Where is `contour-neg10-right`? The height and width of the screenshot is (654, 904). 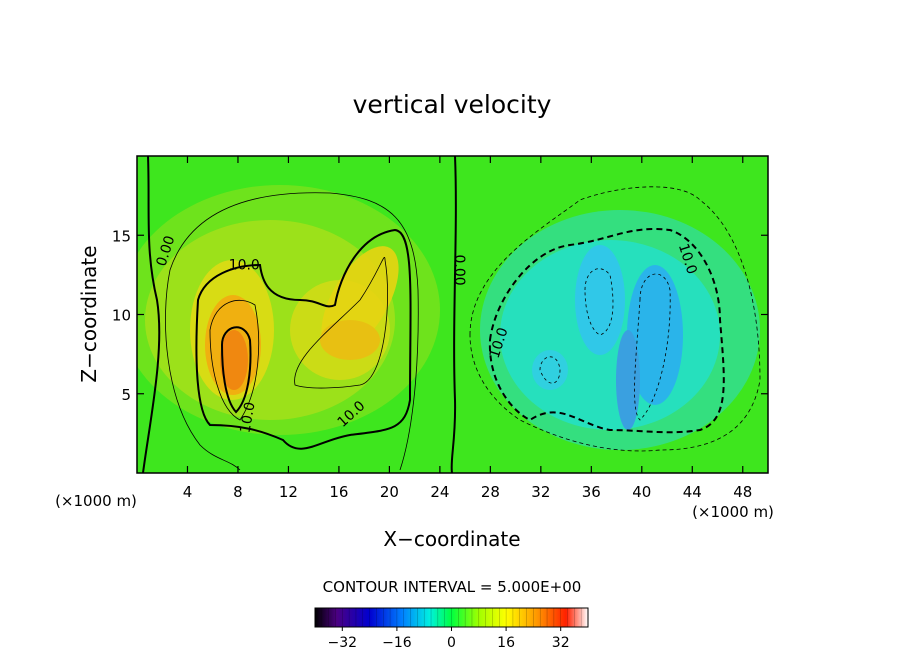
contour-neg10-right is located at coordinates (606, 331).